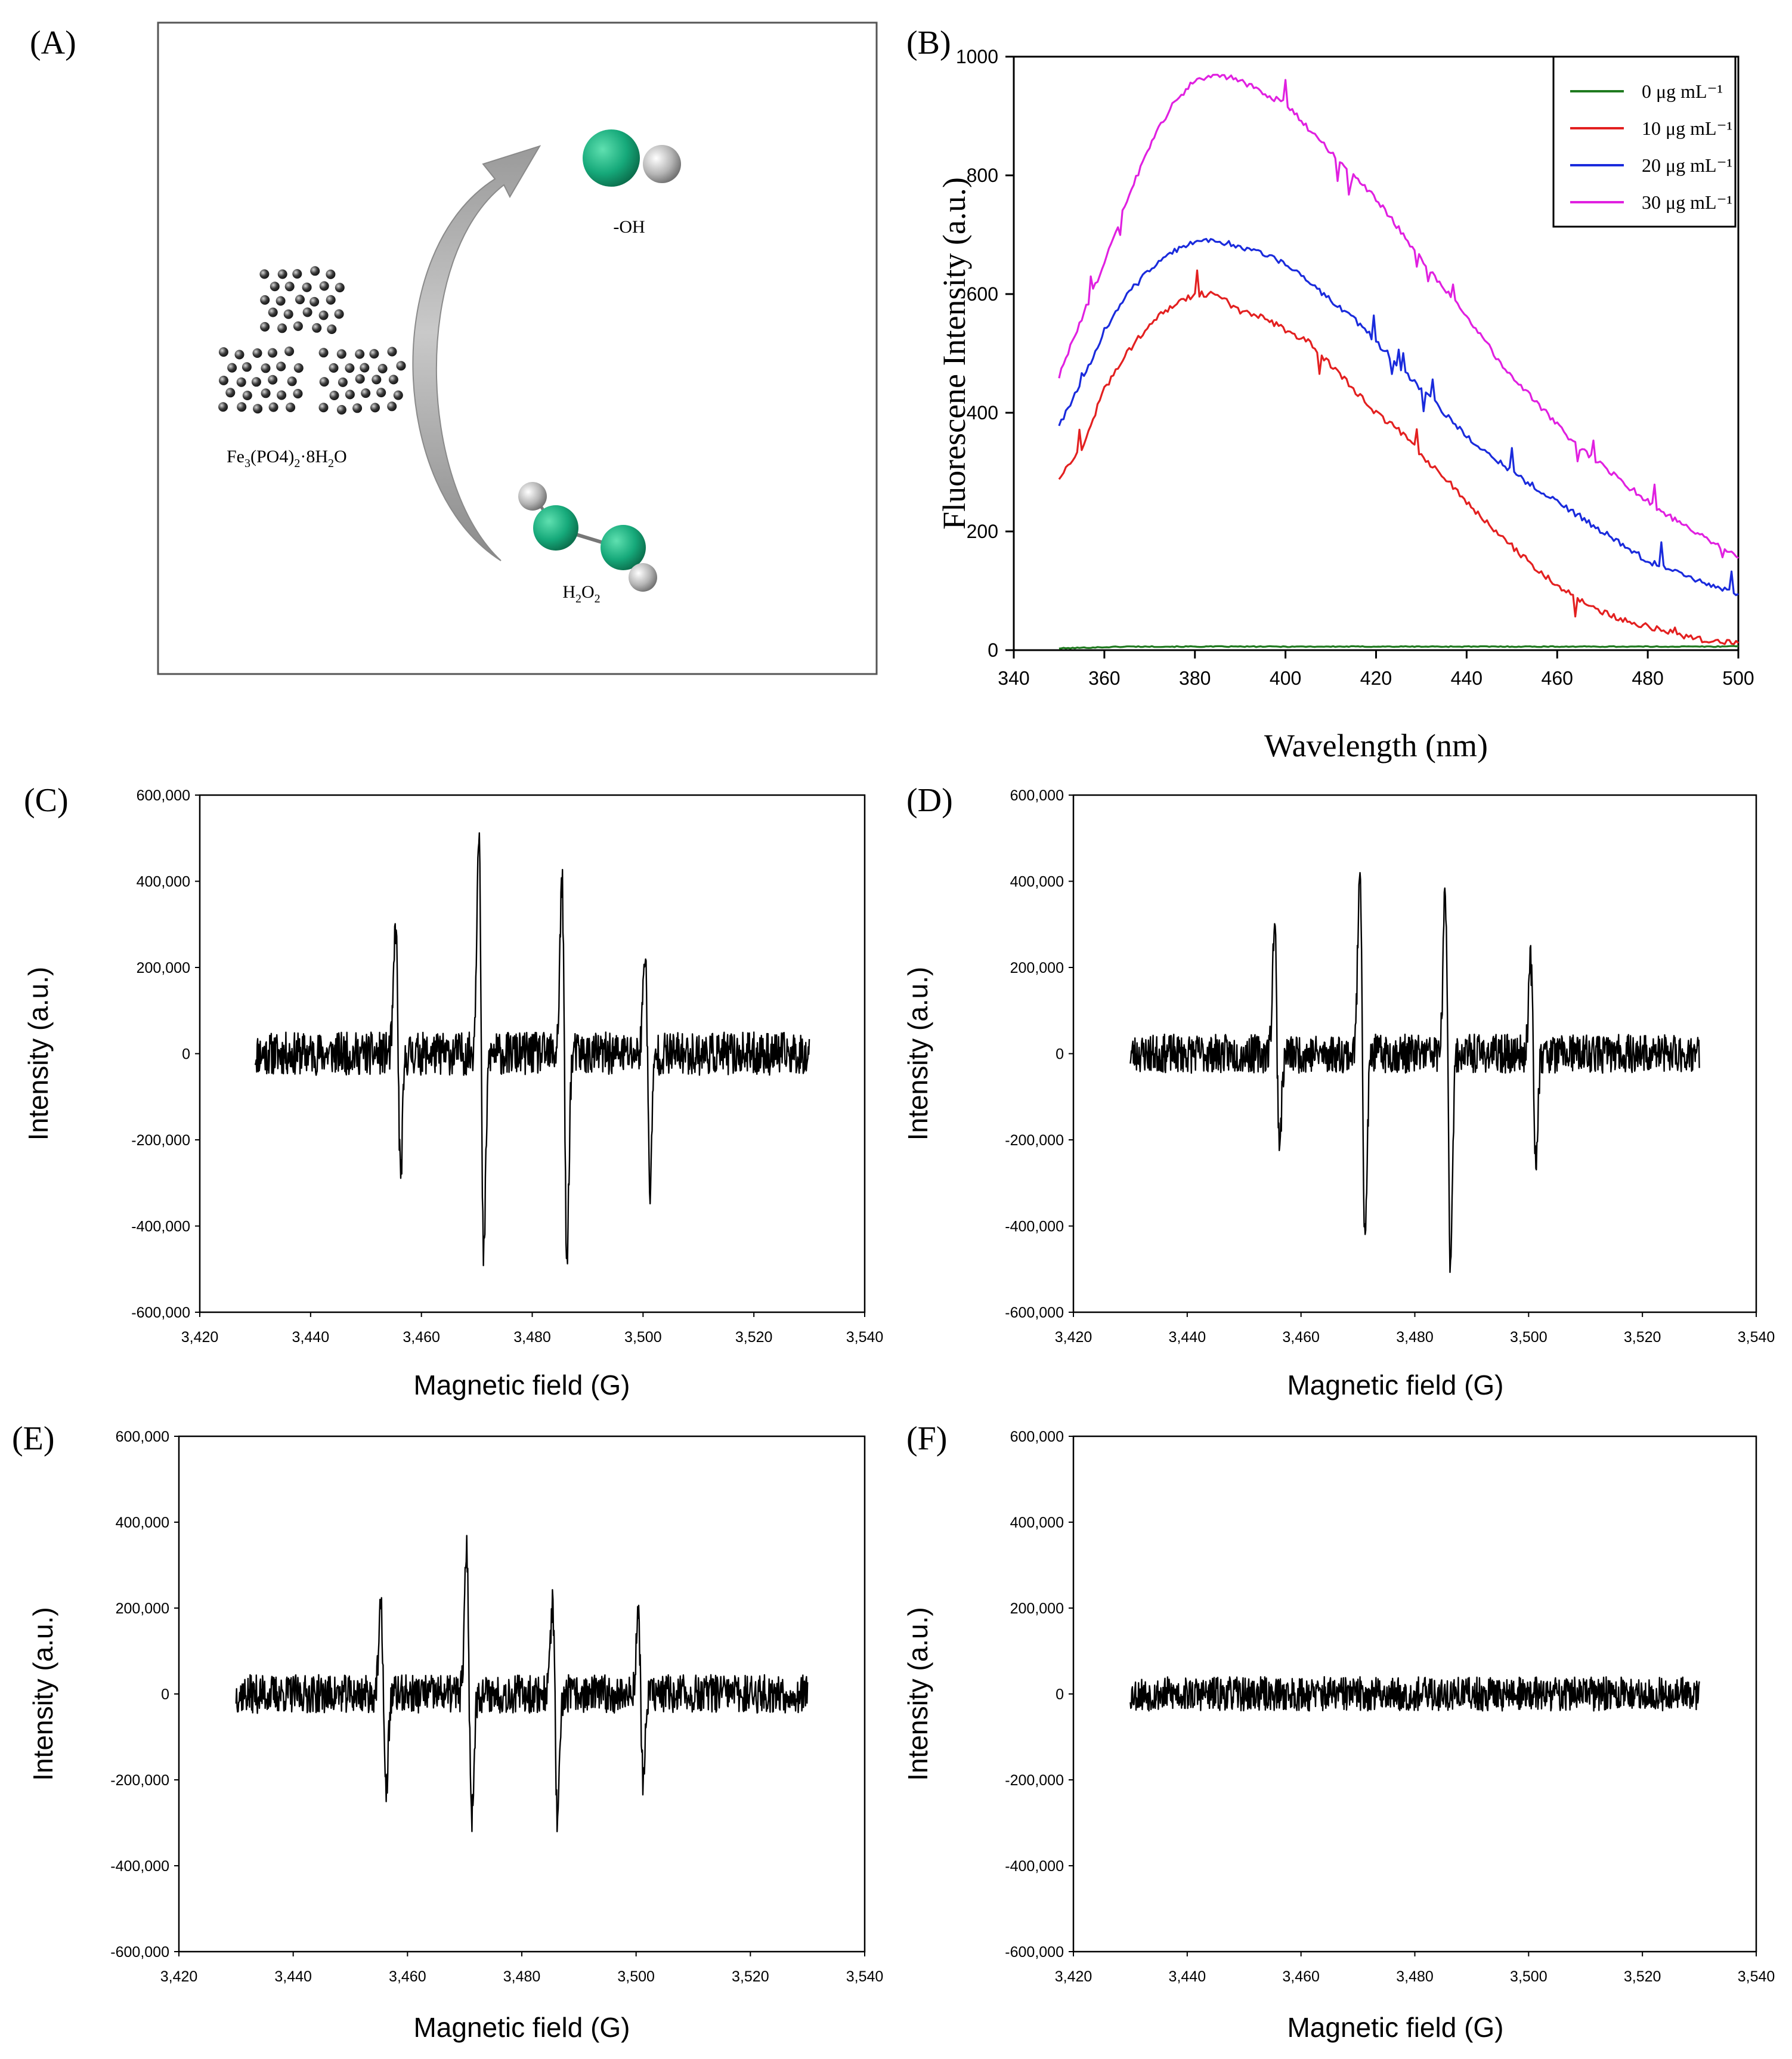  What do you see at coordinates (1195, 678) in the screenshot?
I see `x-tick-label: 380` at bounding box center [1195, 678].